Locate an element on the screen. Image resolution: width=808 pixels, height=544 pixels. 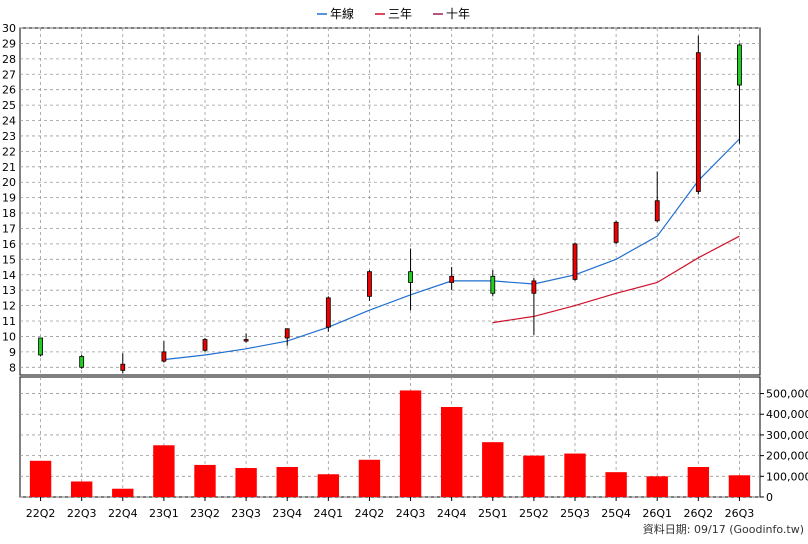
legend-label: 年線 is located at coordinates (342, 13).